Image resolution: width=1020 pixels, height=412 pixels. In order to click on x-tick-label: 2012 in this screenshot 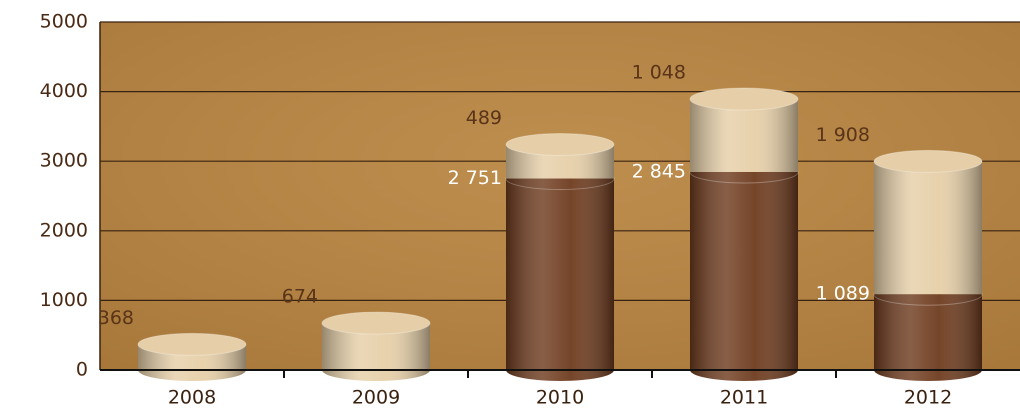, I will do `click(928, 398)`.